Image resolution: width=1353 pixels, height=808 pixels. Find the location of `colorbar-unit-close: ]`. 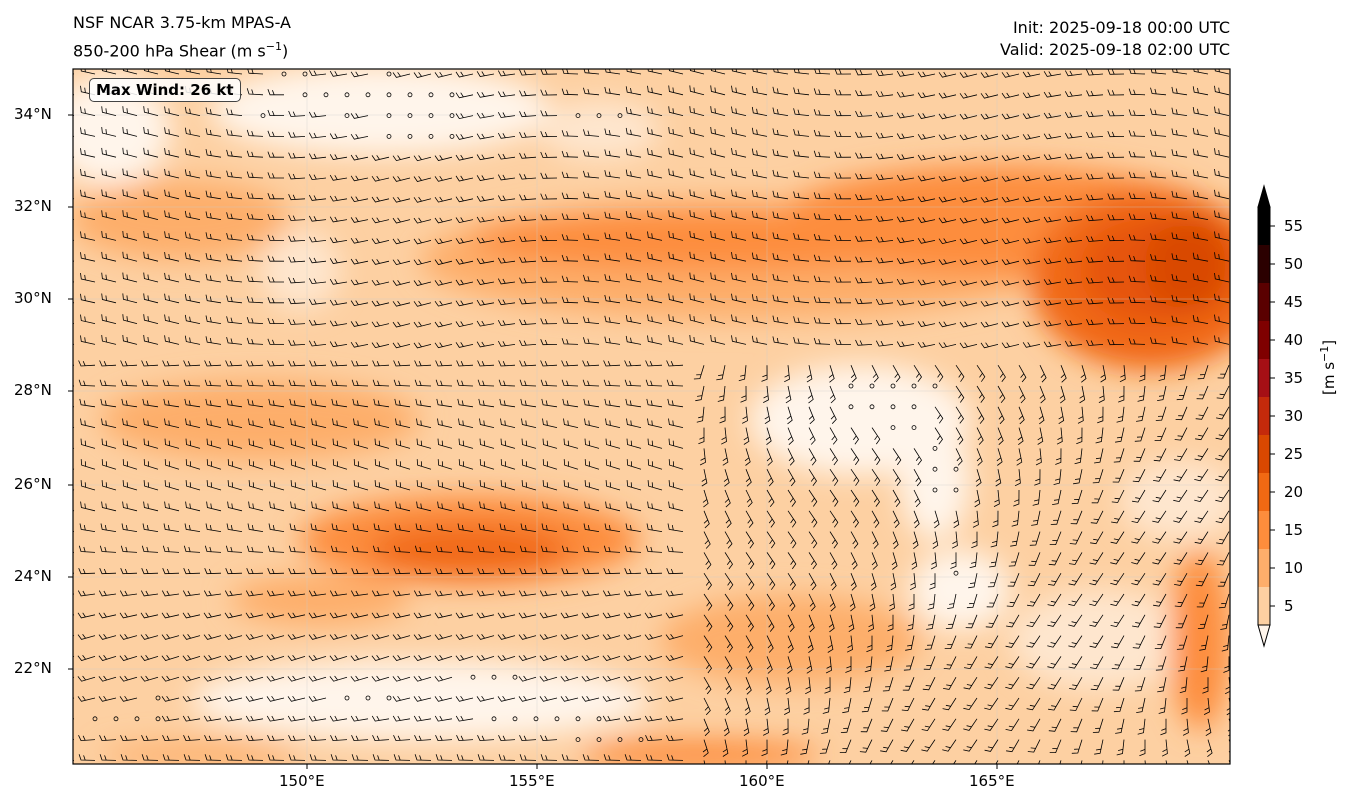

colorbar-unit-close: ] is located at coordinates (1329, 342).